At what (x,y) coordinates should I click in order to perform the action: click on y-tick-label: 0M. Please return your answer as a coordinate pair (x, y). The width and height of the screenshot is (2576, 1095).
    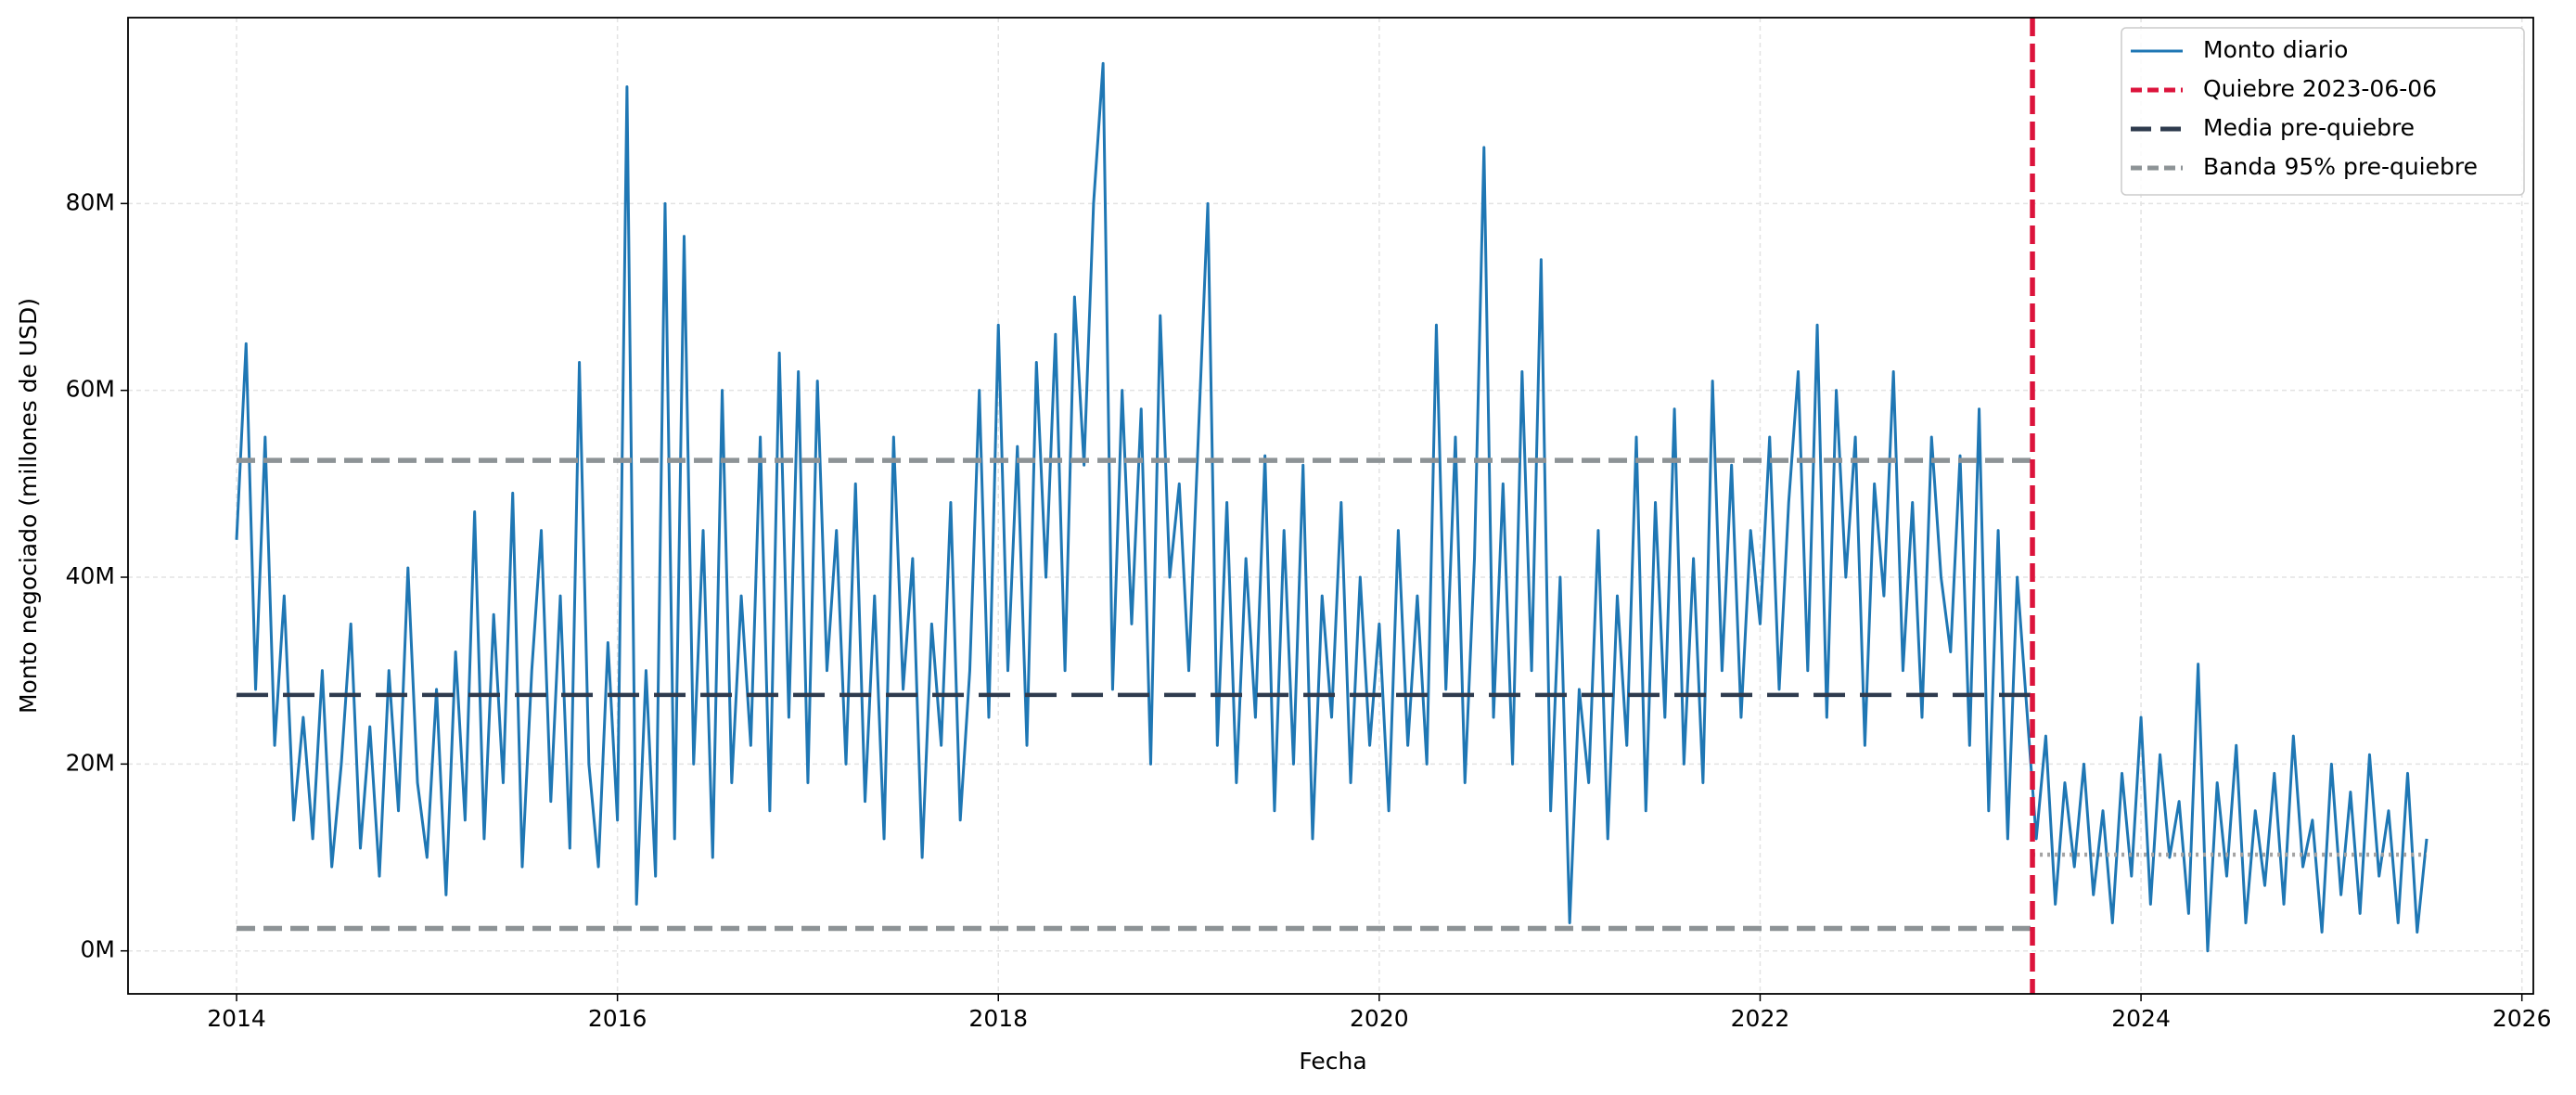
    Looking at the image, I should click on (98, 949).